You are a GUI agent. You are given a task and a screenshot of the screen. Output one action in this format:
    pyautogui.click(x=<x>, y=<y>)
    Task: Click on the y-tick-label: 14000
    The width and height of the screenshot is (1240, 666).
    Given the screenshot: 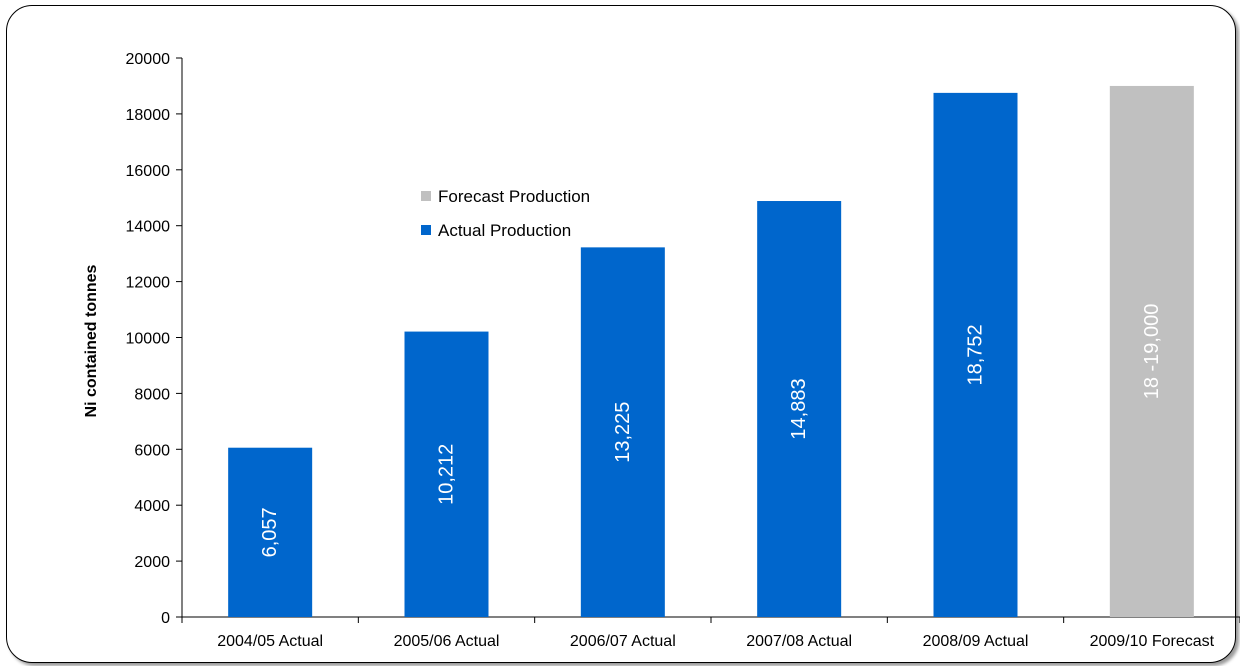 What is the action you would take?
    pyautogui.click(x=148, y=227)
    